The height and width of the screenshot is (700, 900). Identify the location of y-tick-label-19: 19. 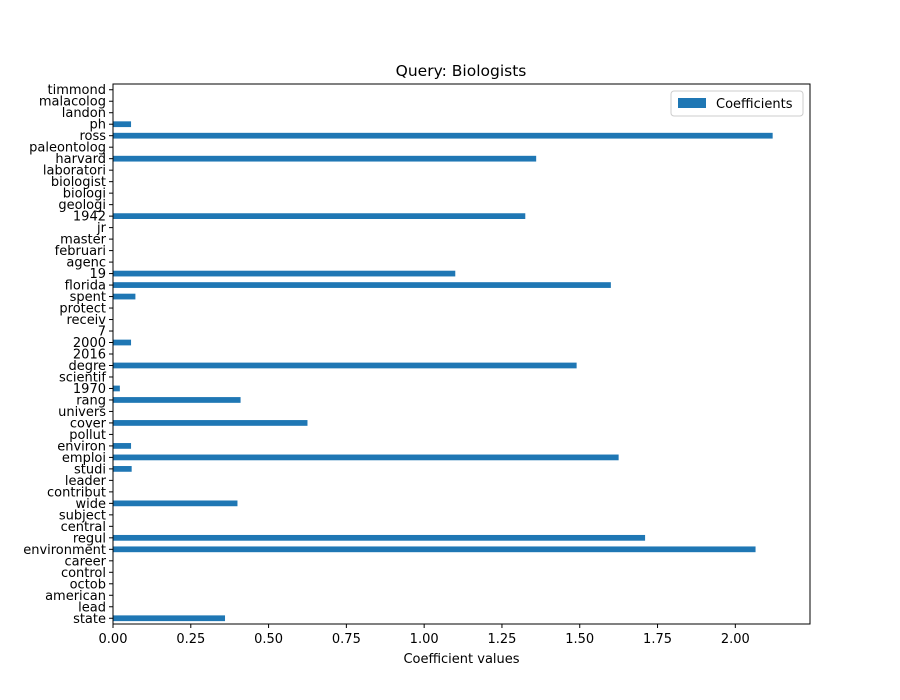
(97, 274).